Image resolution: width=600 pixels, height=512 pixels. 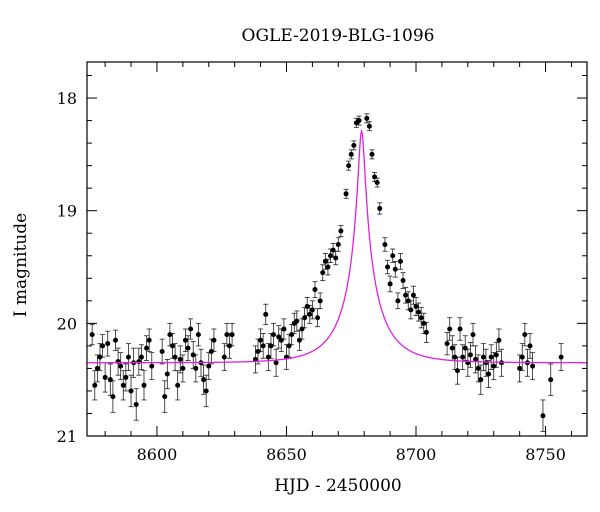 I want to click on y-tick-label: 18, so click(x=67, y=98).